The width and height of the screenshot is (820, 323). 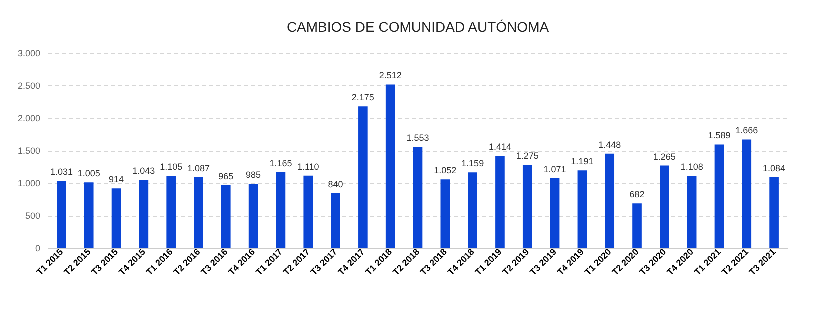 I want to click on y-tick-label: 2.500, so click(x=29, y=86).